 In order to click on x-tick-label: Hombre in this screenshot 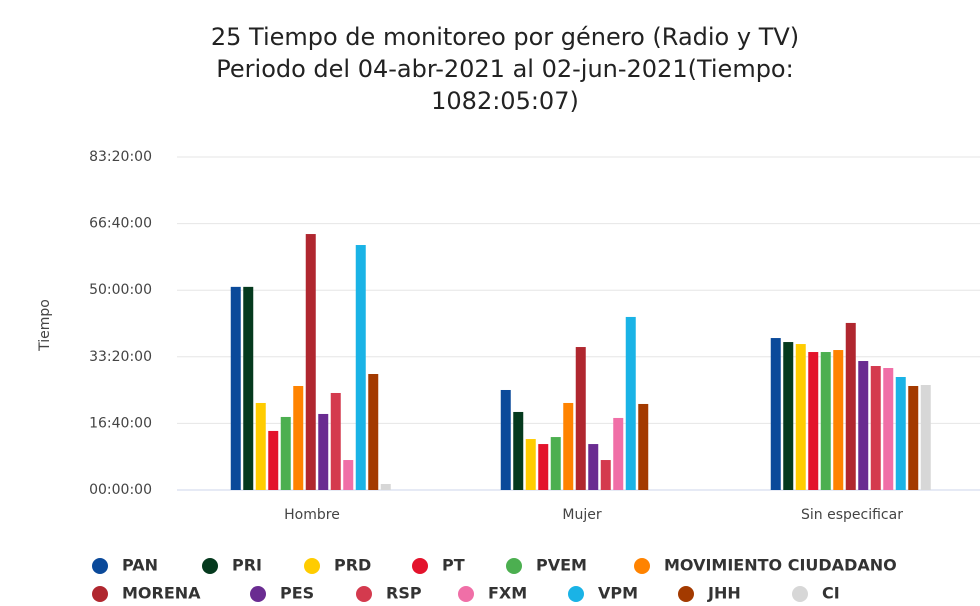, I will do `click(312, 515)`.